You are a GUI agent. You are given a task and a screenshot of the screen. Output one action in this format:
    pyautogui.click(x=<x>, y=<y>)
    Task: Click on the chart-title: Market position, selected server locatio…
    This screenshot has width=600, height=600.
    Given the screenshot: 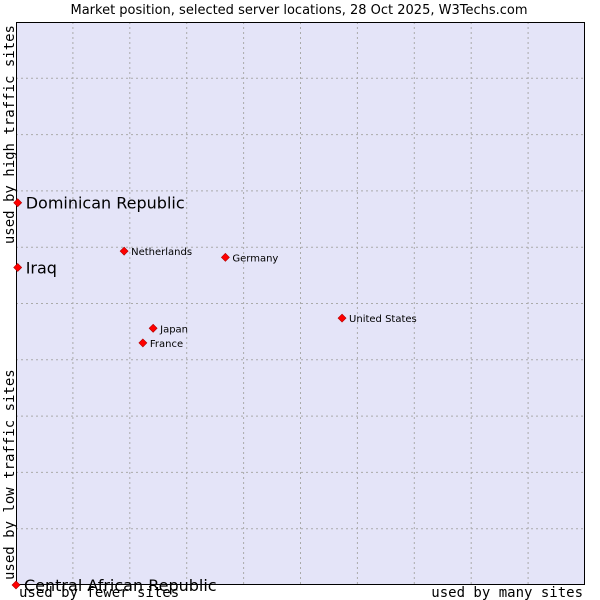 What is the action you would take?
    pyautogui.click(x=298, y=10)
    